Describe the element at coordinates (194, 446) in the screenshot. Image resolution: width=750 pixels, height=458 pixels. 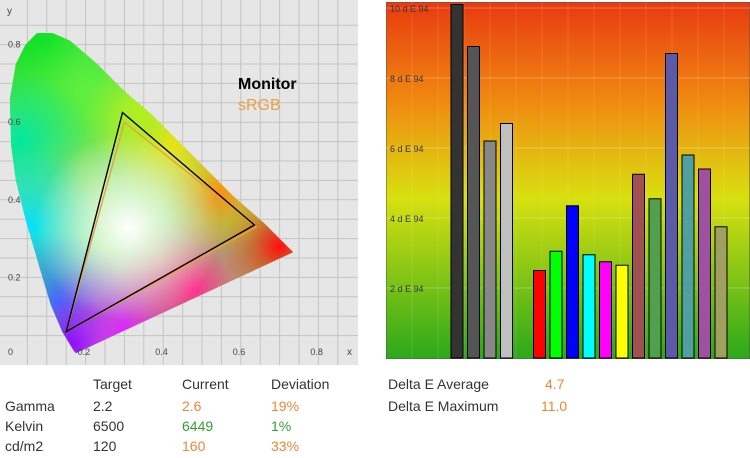
I see `row-luminance-current: 160` at that location.